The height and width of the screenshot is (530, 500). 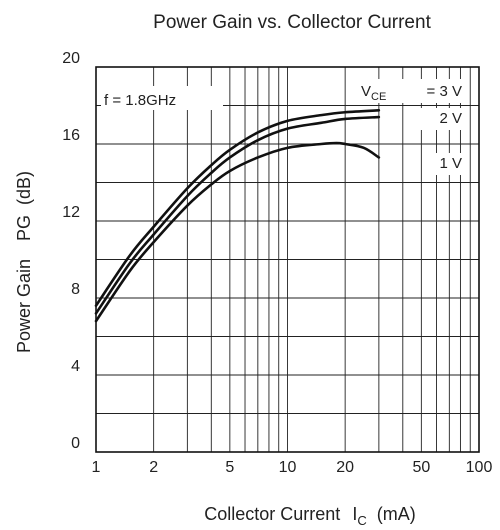 I want to click on y-tick-label: 4, so click(x=75, y=366).